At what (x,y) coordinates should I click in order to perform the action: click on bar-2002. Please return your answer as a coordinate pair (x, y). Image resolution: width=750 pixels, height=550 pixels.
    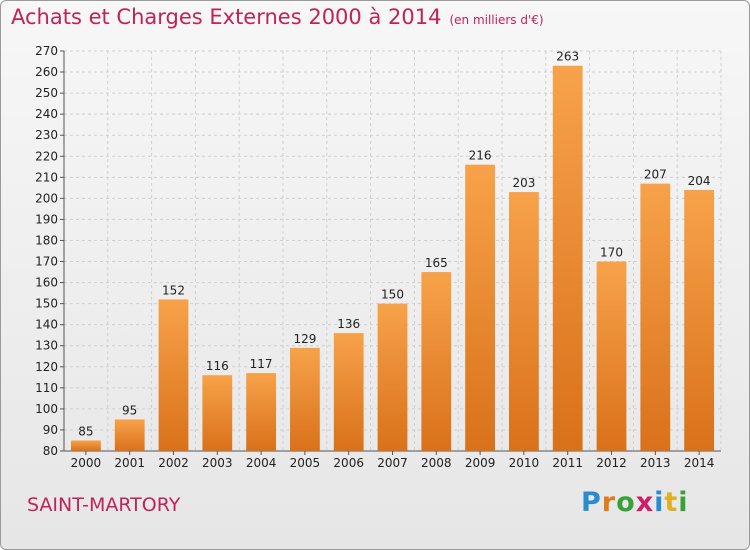
    Looking at the image, I should click on (173, 375).